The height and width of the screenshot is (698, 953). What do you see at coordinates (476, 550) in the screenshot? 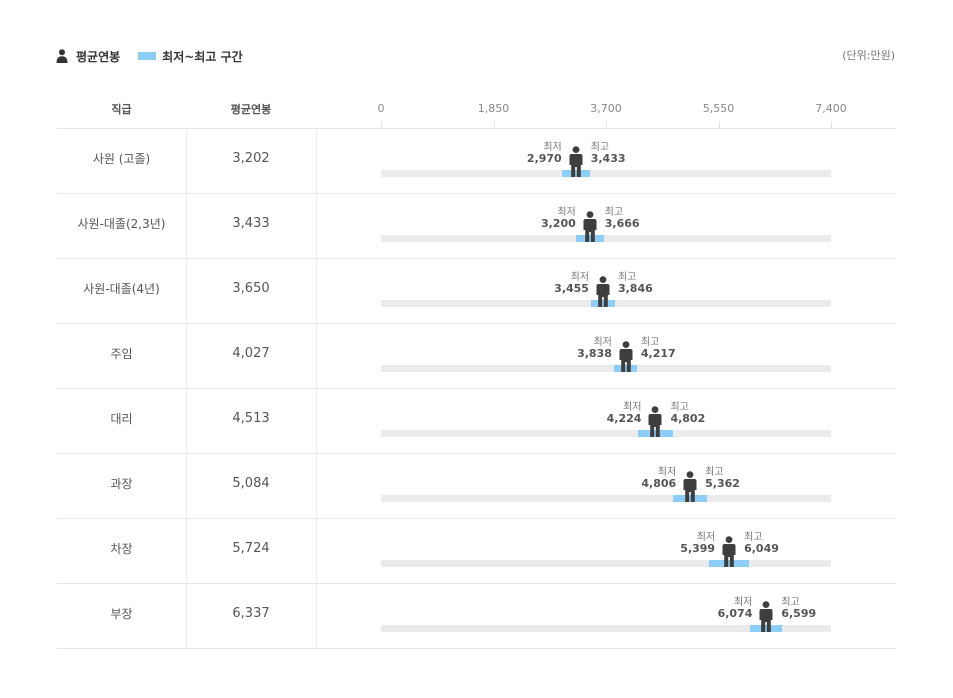
I see `table-row: 차장 5,724 최저 5,399 최고 6,049` at bounding box center [476, 550].